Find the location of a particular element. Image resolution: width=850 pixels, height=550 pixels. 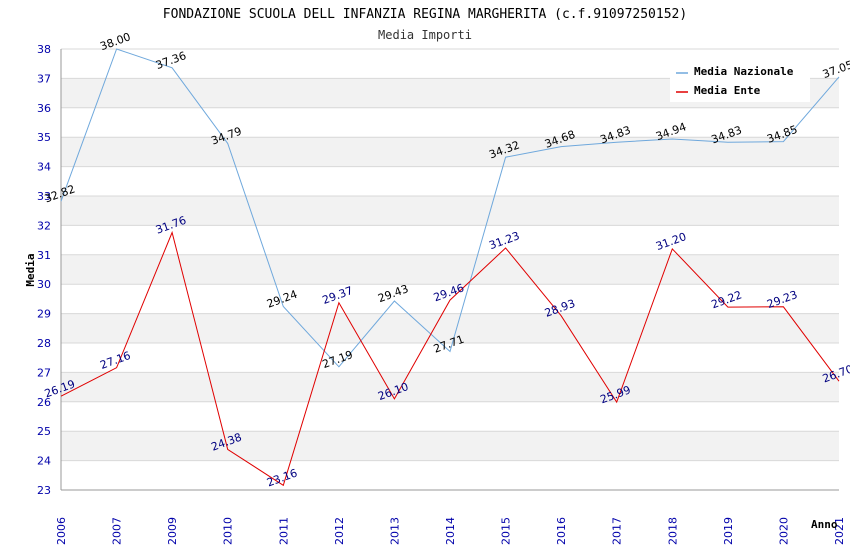

y-tick-label: 26 is located at coordinates (44, 402).